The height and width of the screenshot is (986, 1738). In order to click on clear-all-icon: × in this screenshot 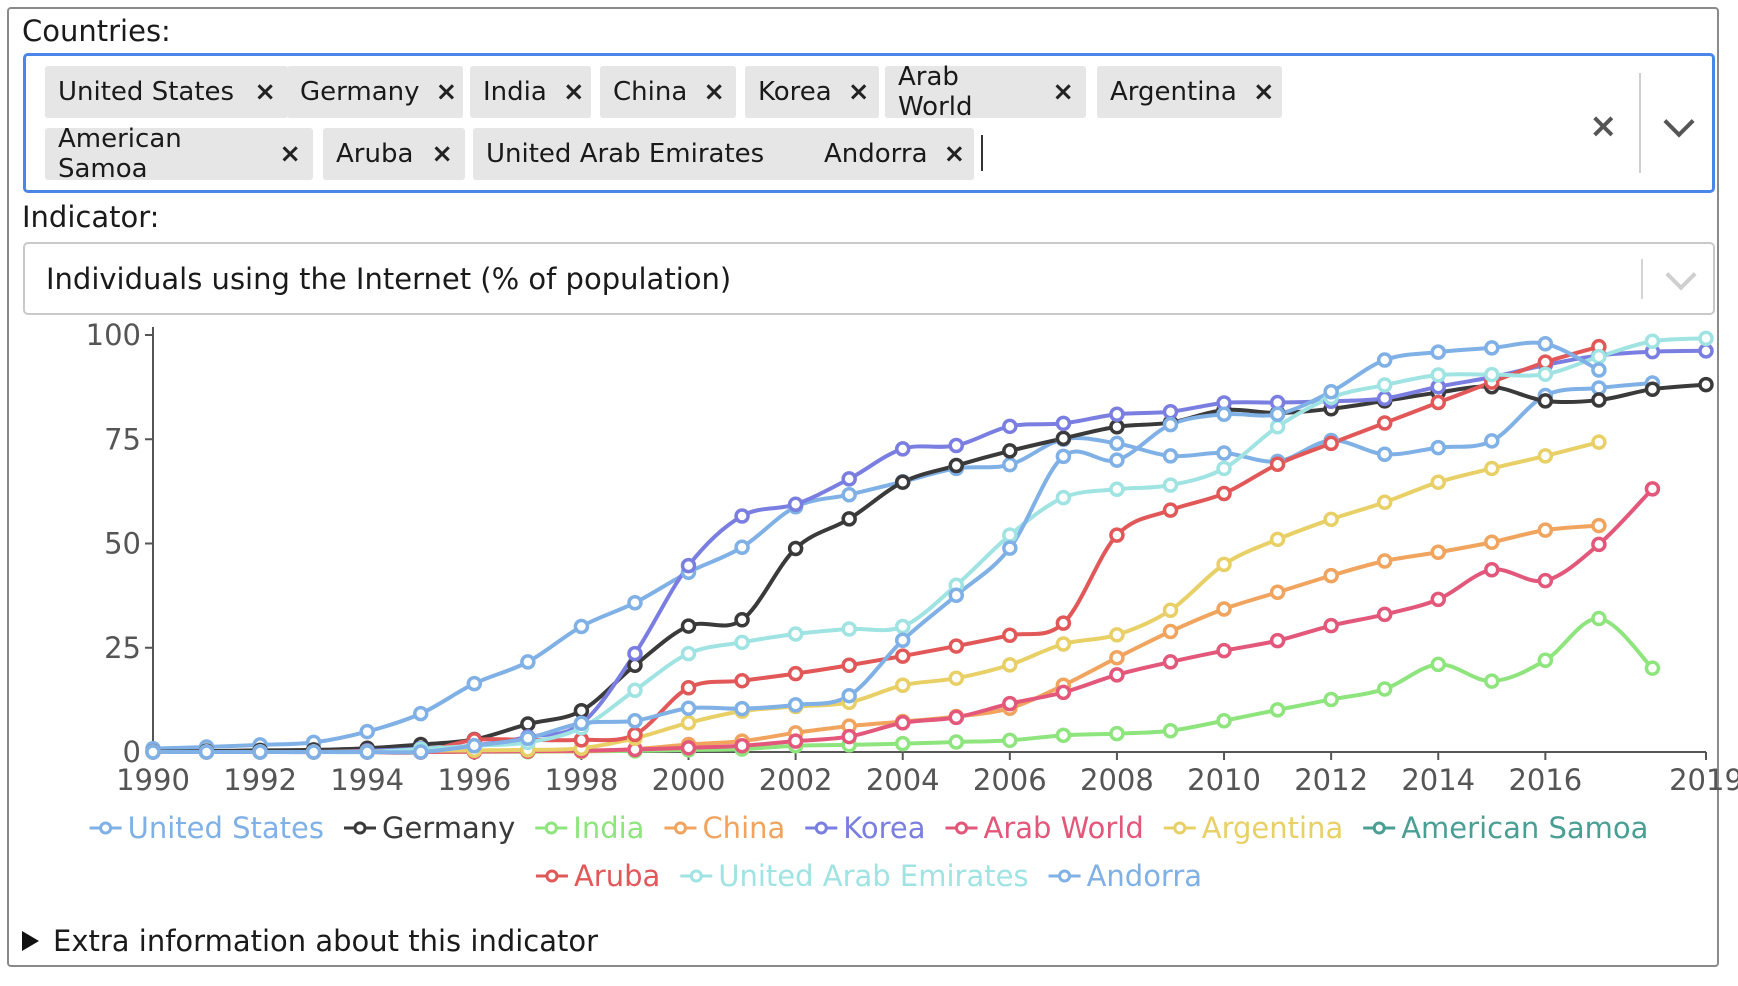, I will do `click(1603, 126)`.